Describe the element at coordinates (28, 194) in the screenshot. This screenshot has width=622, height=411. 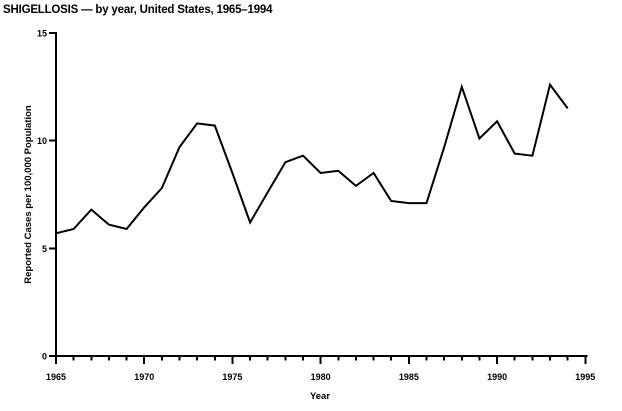
I see `y-axis-title: Reported Cases per 100,000 Population` at that location.